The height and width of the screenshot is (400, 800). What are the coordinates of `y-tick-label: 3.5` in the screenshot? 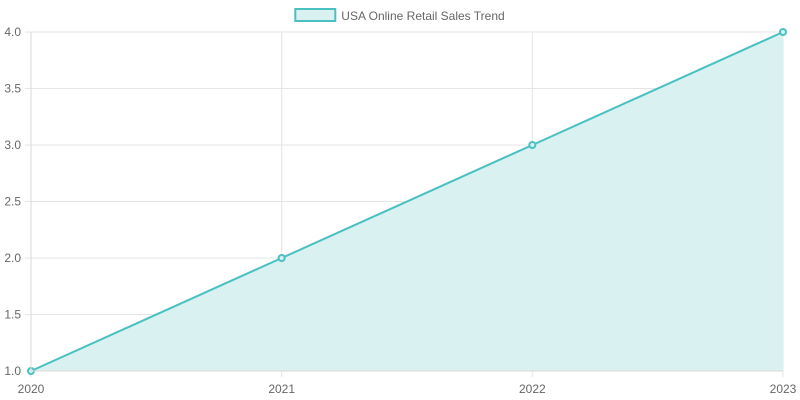 It's located at (12, 89).